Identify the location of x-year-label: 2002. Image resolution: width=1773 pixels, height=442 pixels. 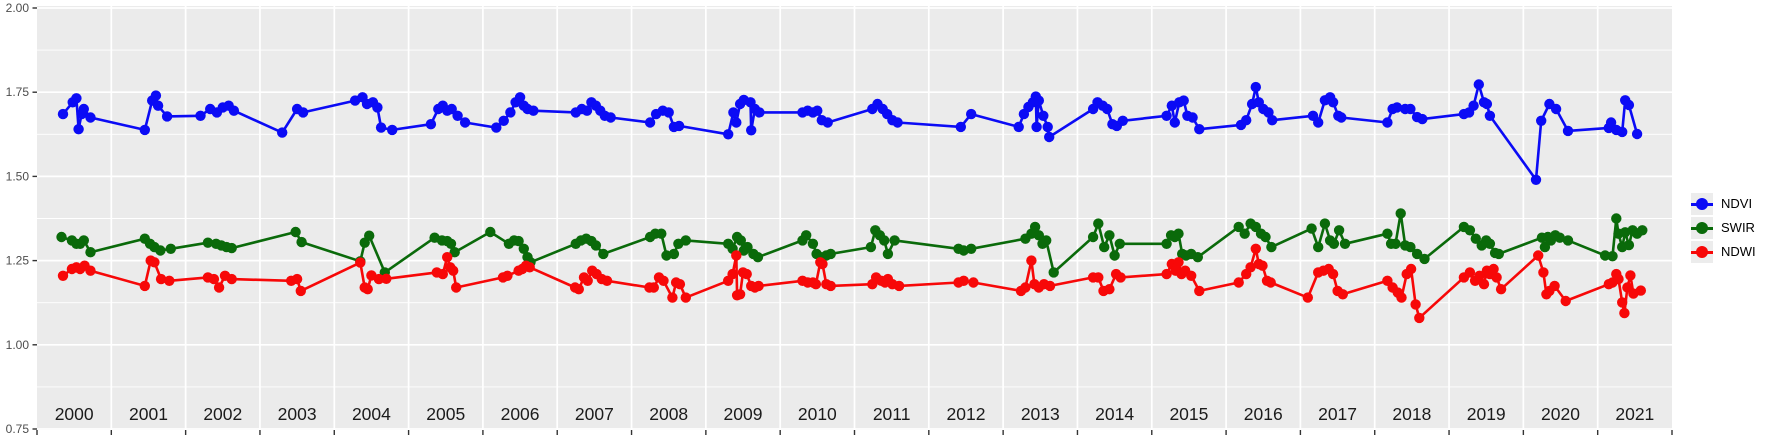
(222, 414).